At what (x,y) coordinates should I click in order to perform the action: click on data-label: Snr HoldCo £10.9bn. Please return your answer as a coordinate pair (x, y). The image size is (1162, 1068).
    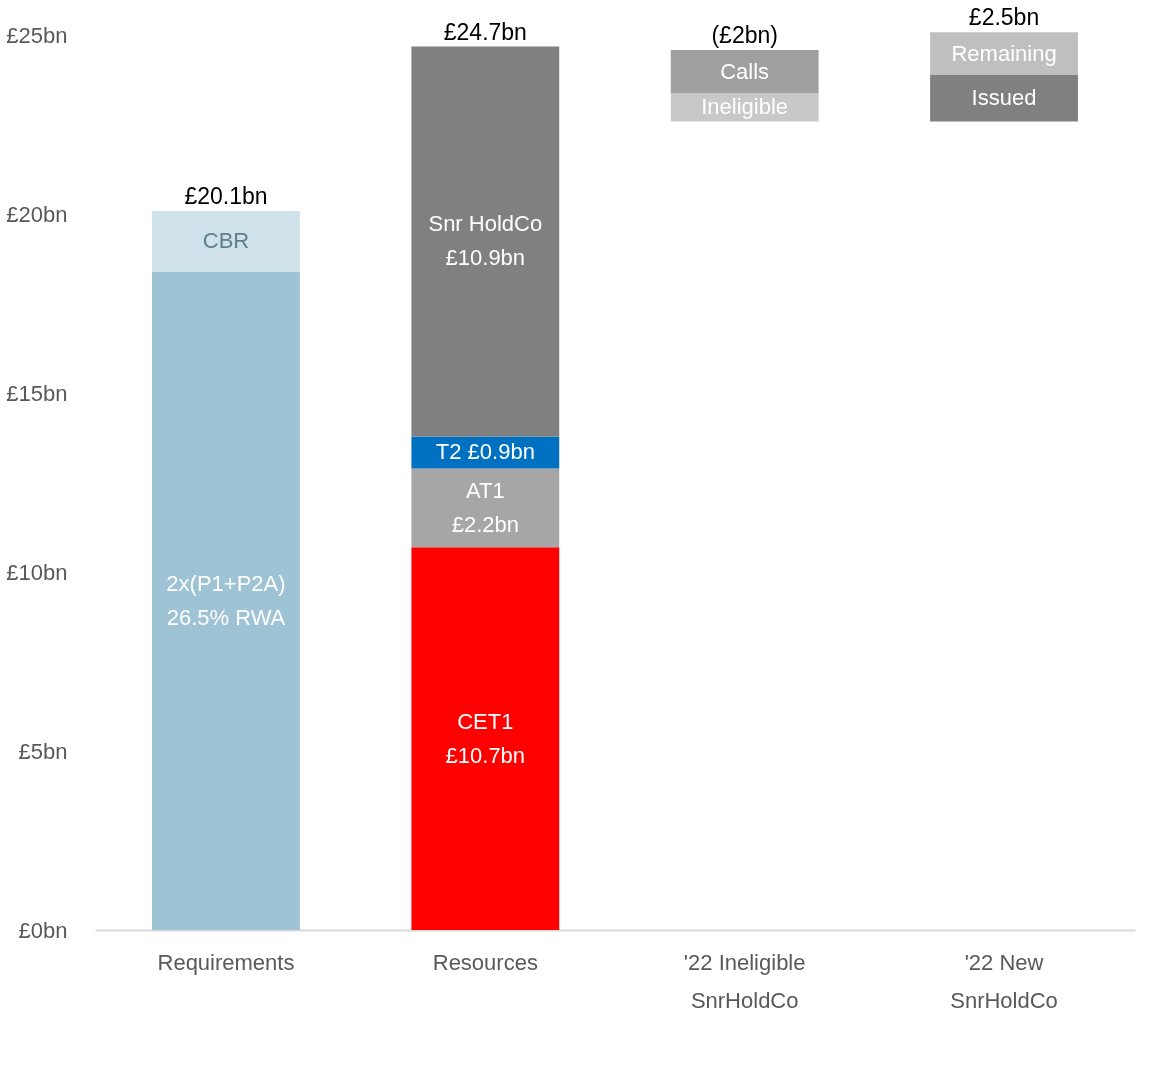
    Looking at the image, I should click on (485, 241).